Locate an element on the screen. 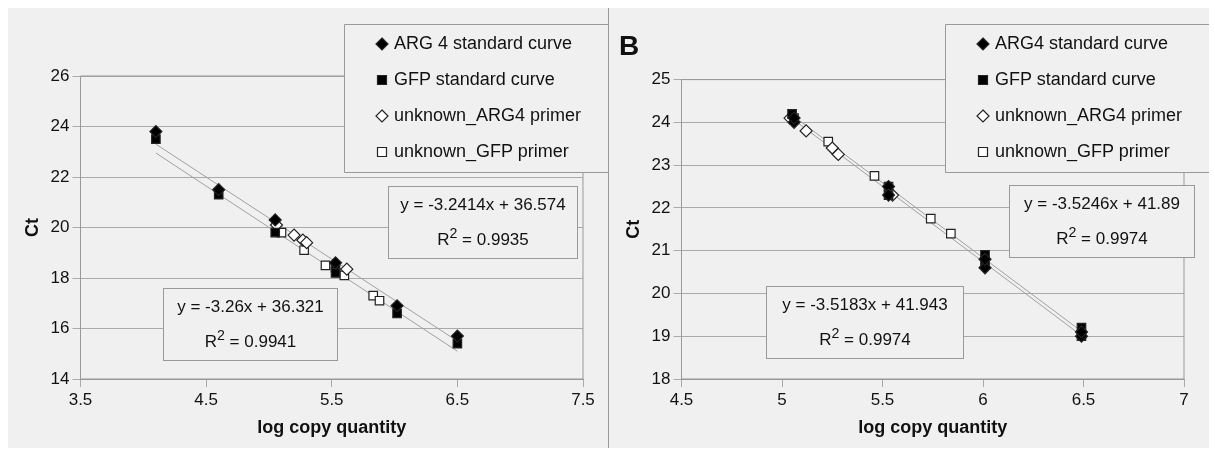  x-tick-label: 6 is located at coordinates (983, 399).